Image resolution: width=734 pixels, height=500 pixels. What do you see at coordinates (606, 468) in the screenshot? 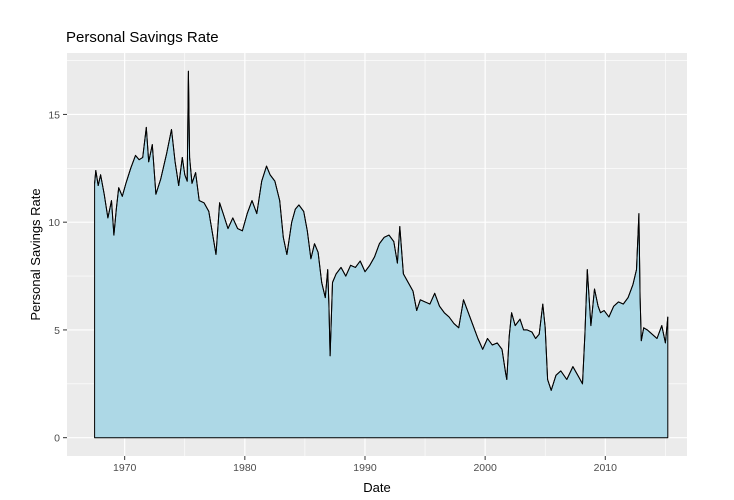
I see `x-tick-label: 2010` at bounding box center [606, 468].